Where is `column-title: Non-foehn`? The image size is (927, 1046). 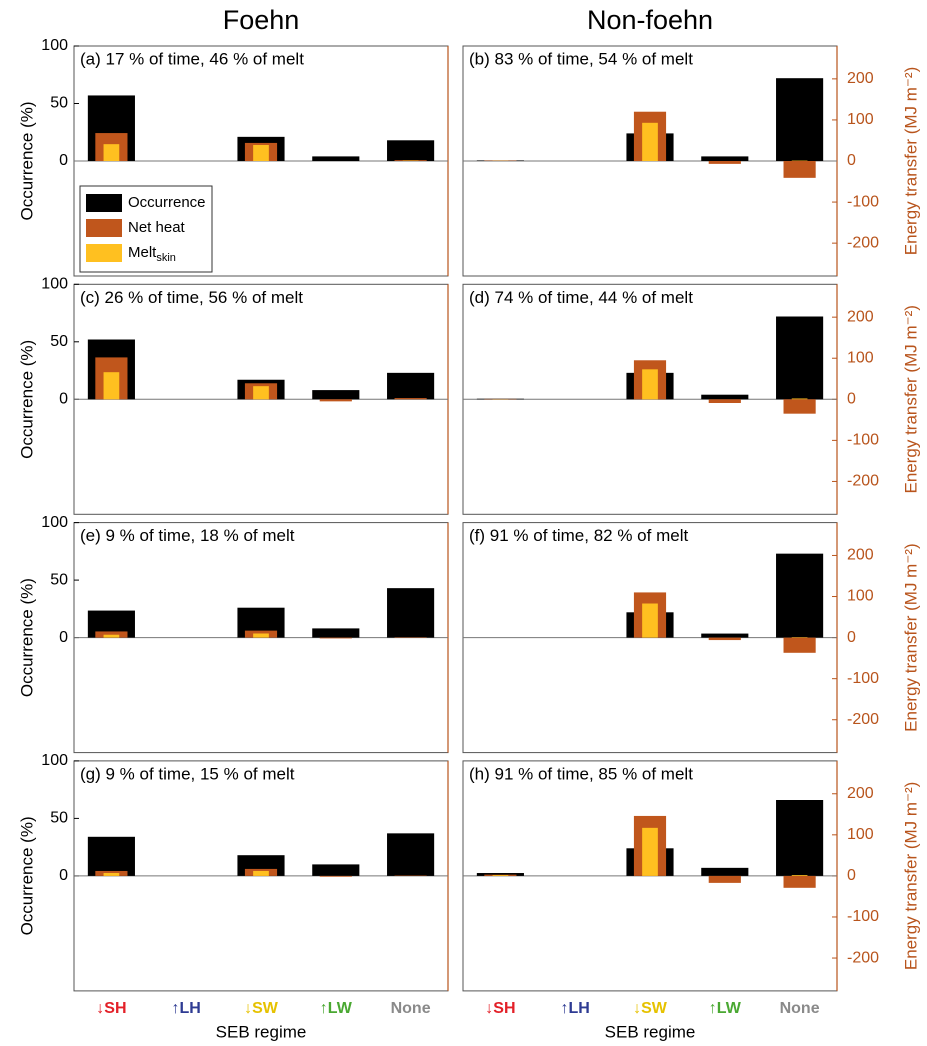 column-title: Non-foehn is located at coordinates (650, 20).